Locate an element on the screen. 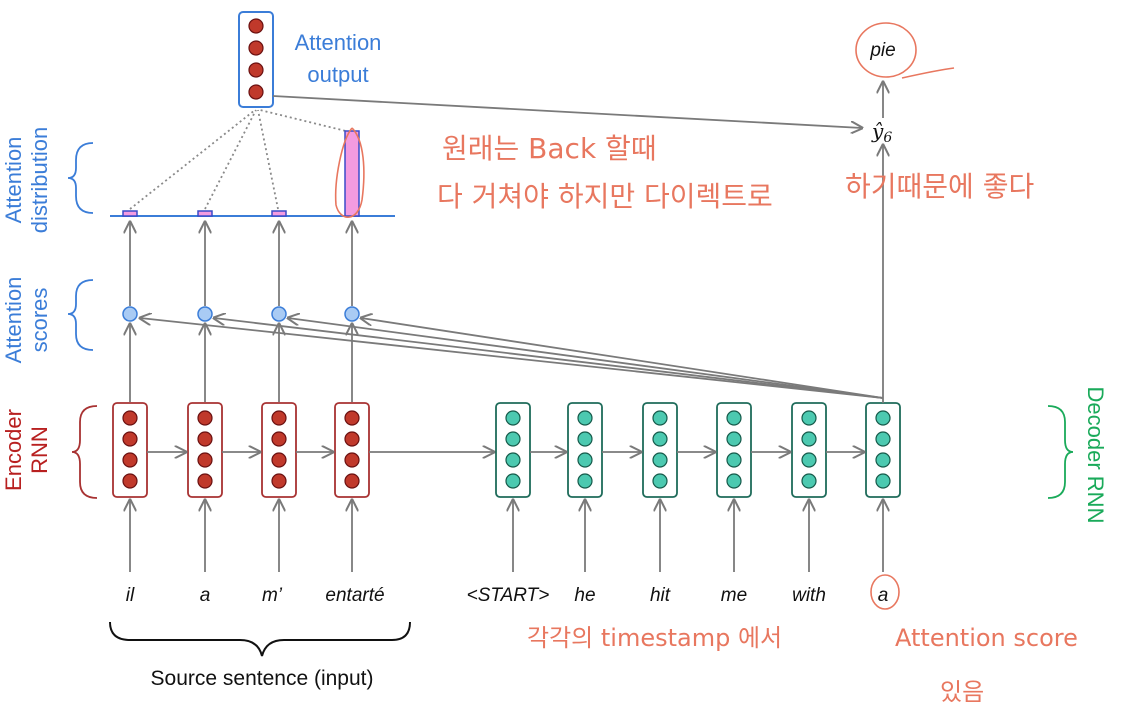  attention-scores-label: Attention scores is located at coordinates (26, 320).